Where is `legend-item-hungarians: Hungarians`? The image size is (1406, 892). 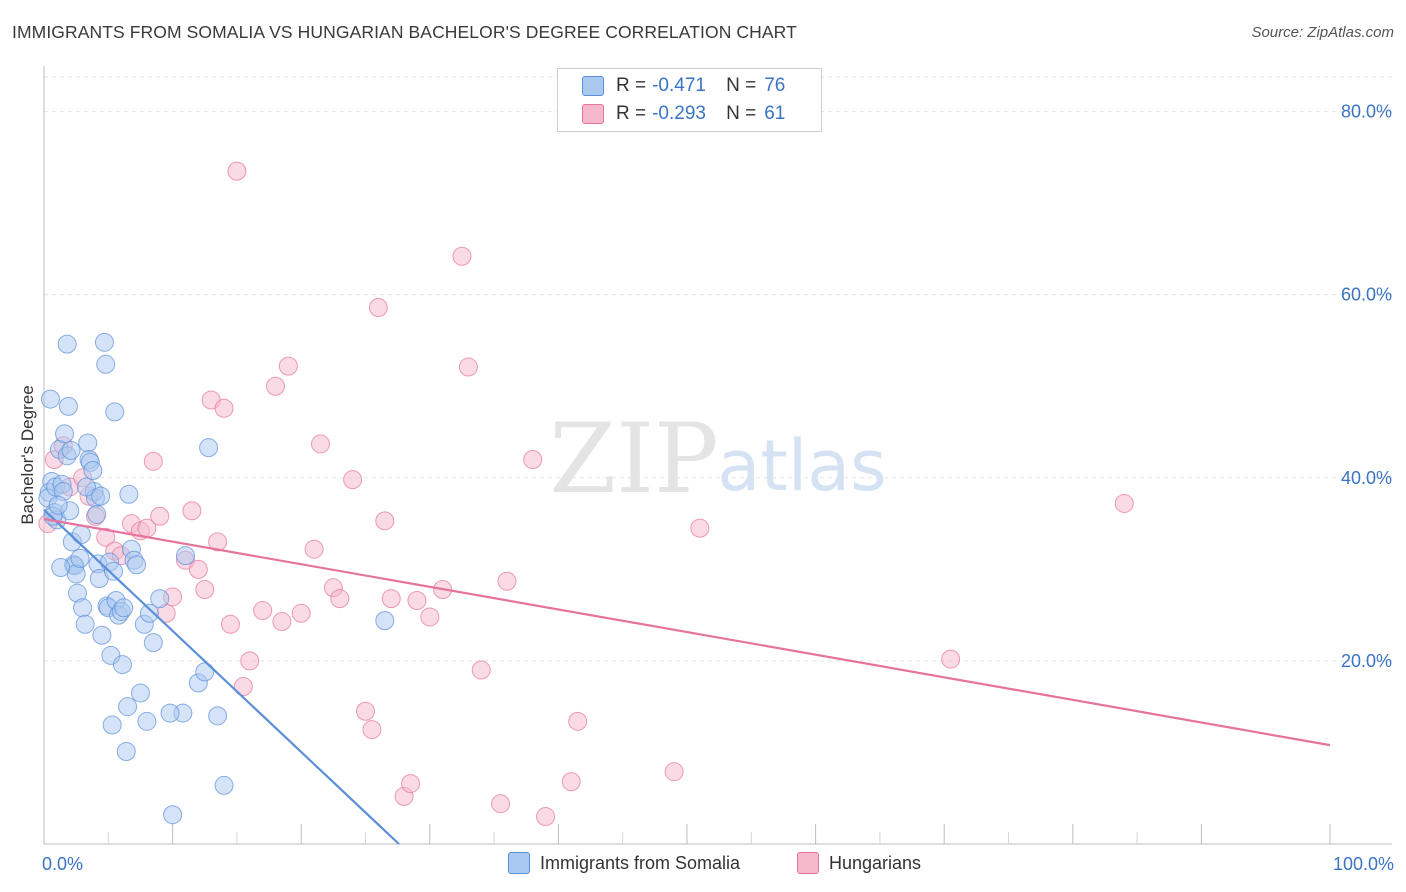 legend-item-hungarians: Hungarians is located at coordinates (859, 863).